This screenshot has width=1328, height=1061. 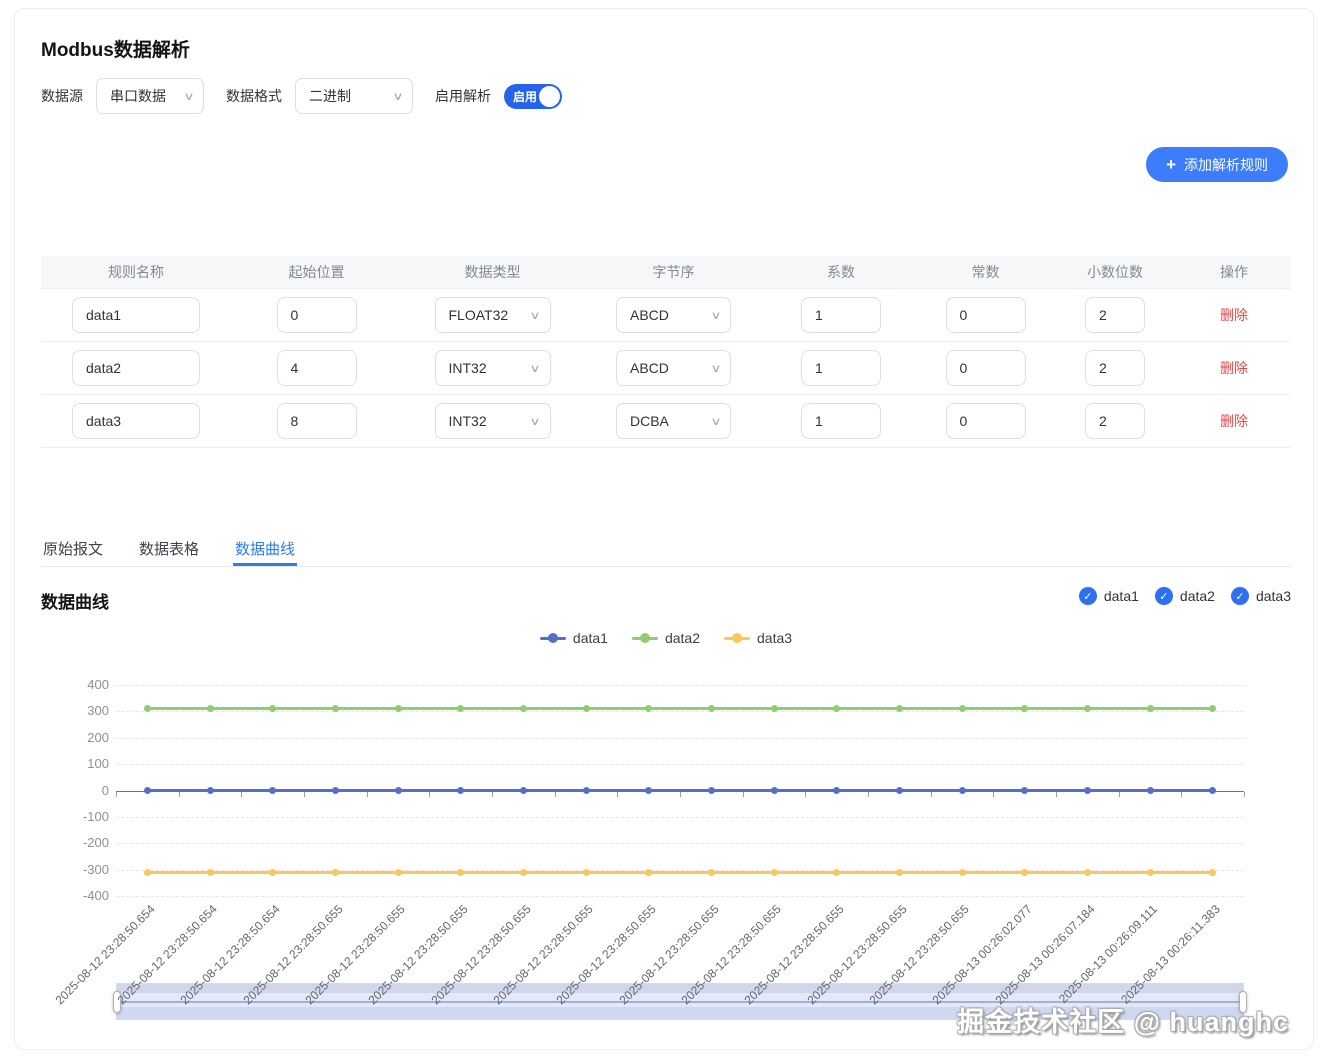 What do you see at coordinates (1163, 596) in the screenshot?
I see `checkbox-checked-icon: ✓` at bounding box center [1163, 596].